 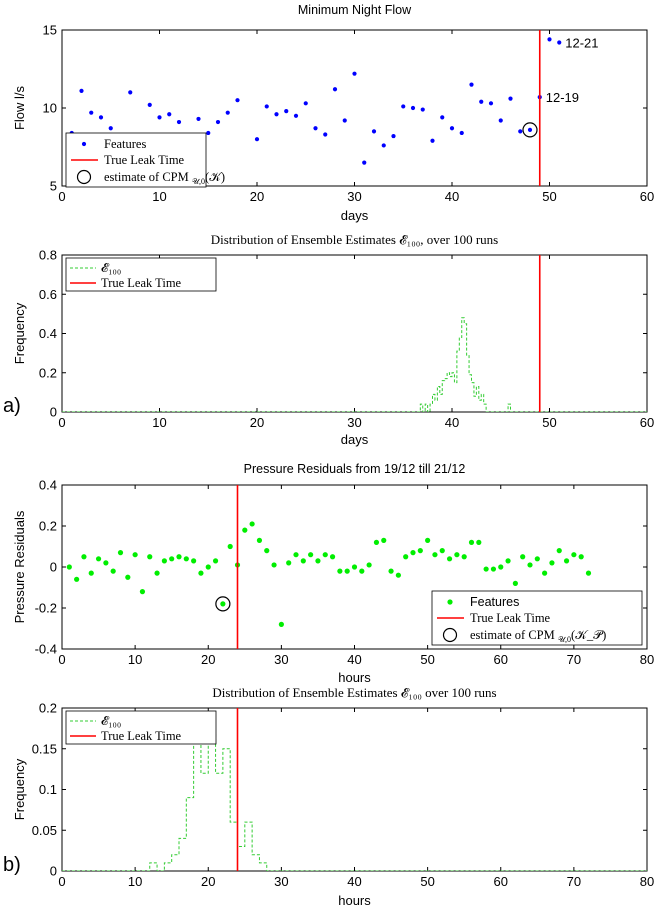 What do you see at coordinates (19, 107) in the screenshot?
I see `y-axis-label: Flow l/s` at bounding box center [19, 107].